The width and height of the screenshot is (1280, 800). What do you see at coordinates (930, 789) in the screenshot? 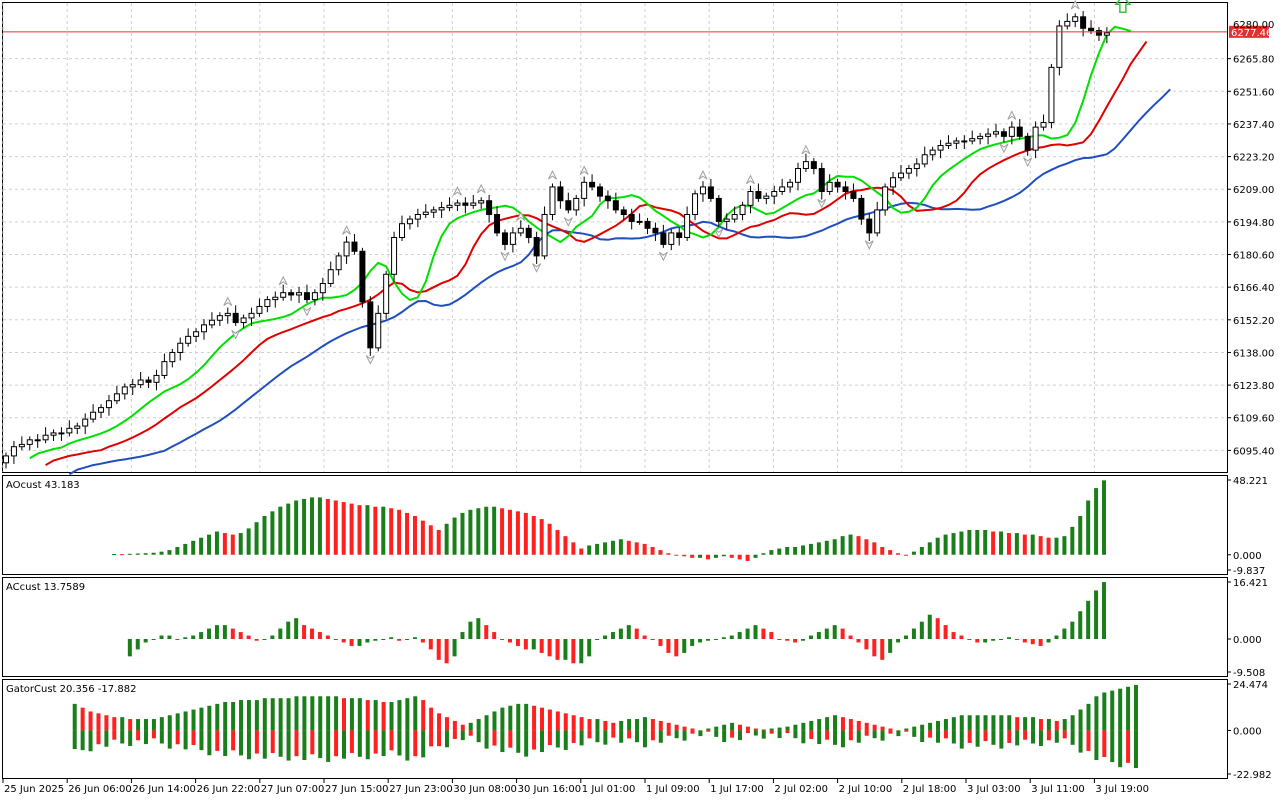
I see `time-label: 2 Jul 18:00` at bounding box center [930, 789].